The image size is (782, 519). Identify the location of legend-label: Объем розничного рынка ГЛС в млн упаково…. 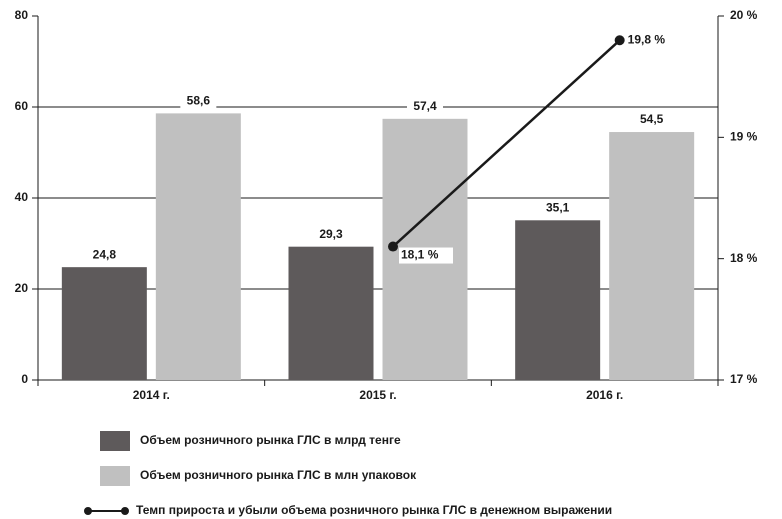
(278, 475).